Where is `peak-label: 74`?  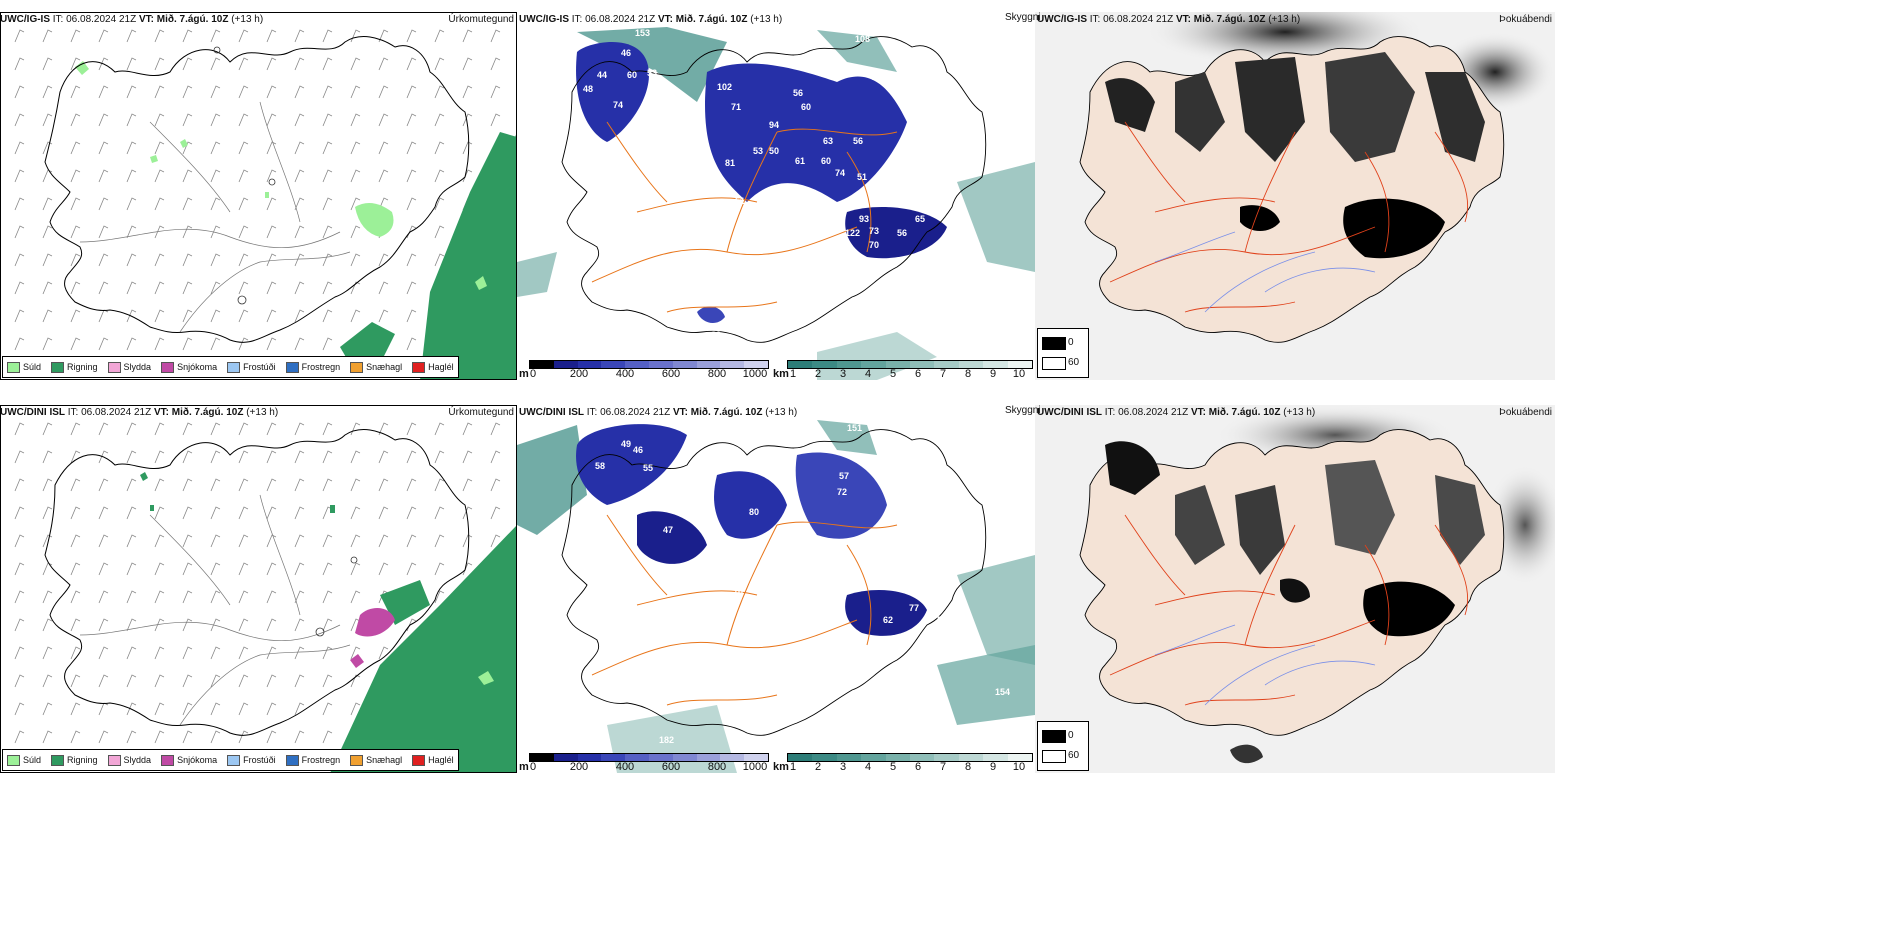 peak-label: 74 is located at coordinates (618, 105).